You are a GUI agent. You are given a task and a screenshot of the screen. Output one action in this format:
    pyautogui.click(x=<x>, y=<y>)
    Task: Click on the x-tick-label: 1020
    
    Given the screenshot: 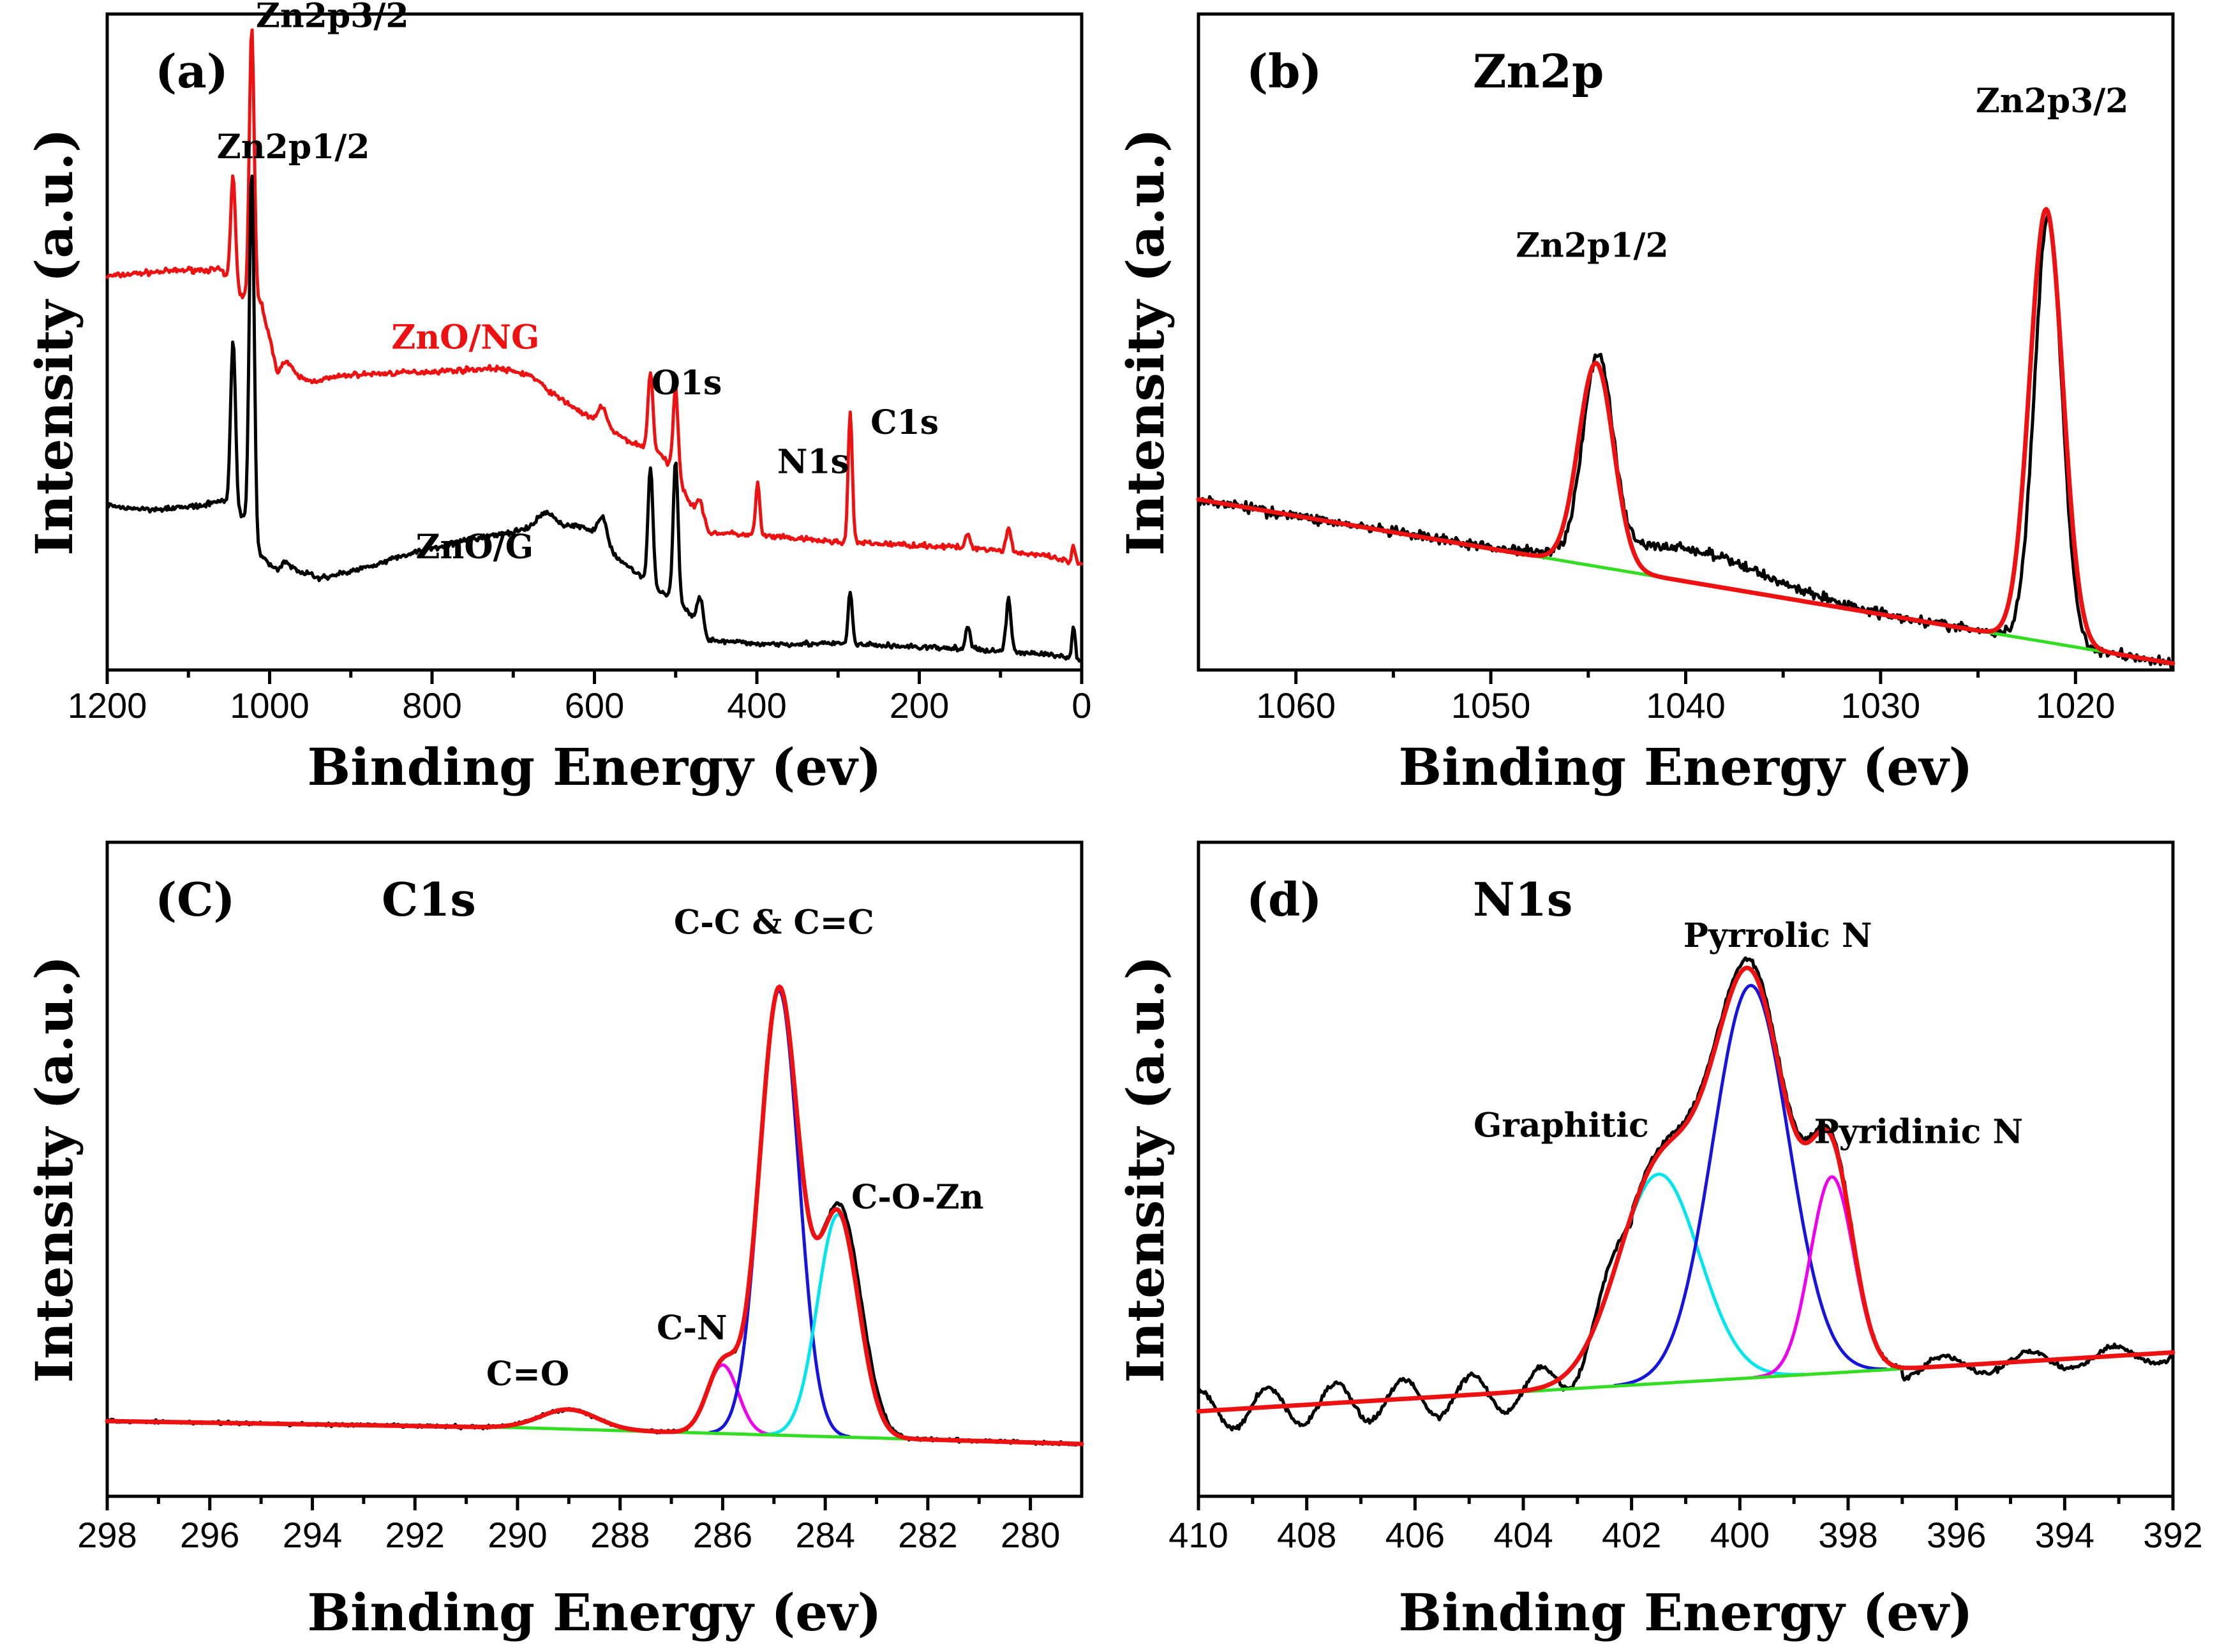 What is the action you would take?
    pyautogui.click(x=2076, y=705)
    